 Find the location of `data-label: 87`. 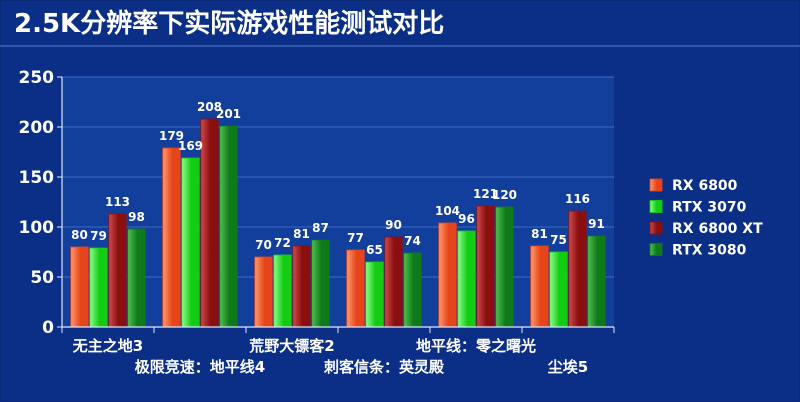

data-label: 87 is located at coordinates (320, 228).